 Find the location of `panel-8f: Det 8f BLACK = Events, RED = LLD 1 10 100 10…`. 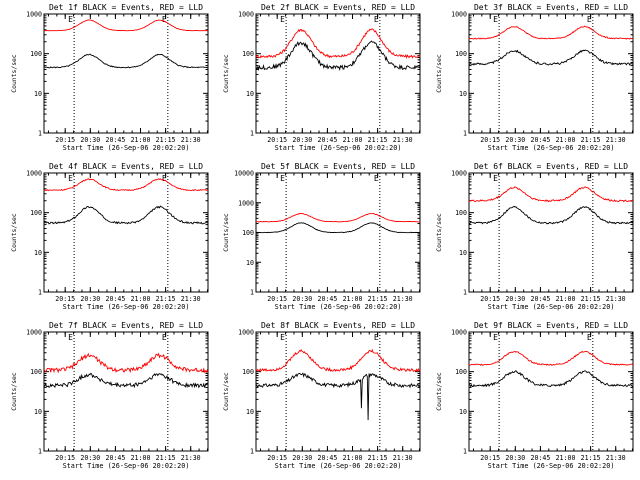

panel-8f: Det 8f BLACK = Events, RED = LLD 1 10 100 10… is located at coordinates (321, 395).